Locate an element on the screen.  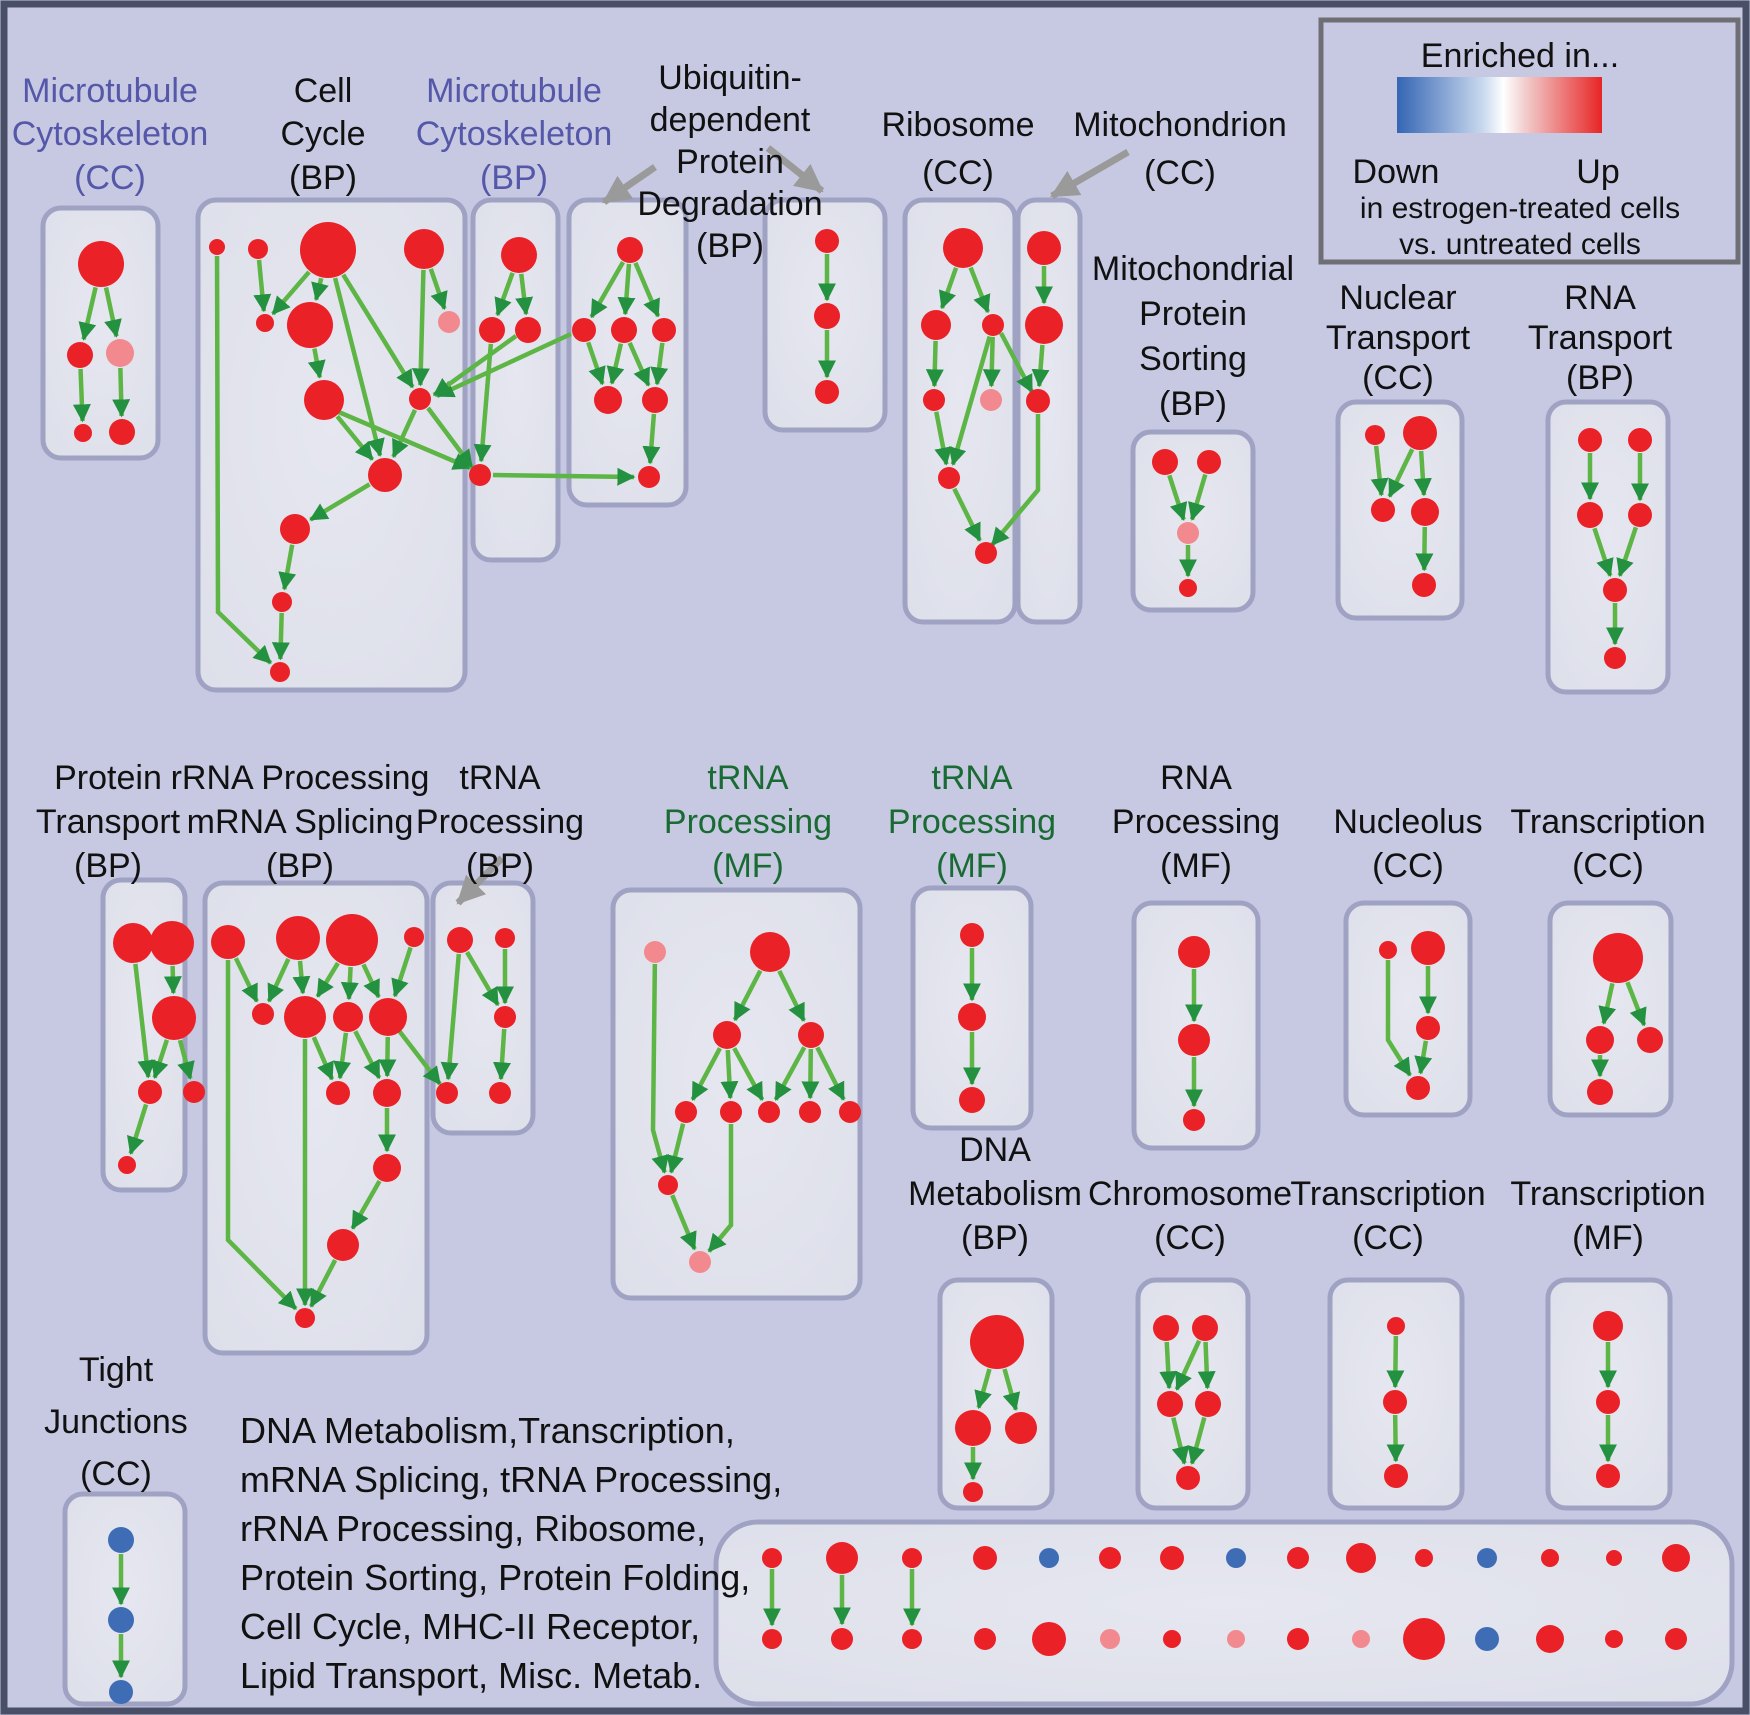
label-pointer-arrow is located at coordinates (480, 880).